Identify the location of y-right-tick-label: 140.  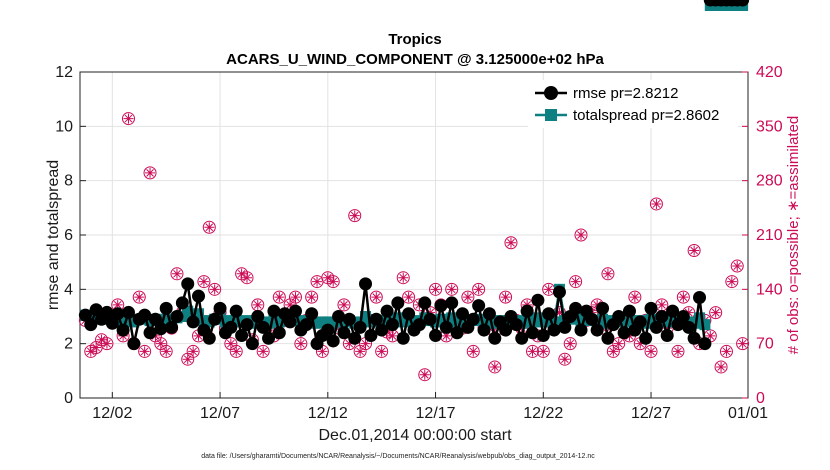
(769, 289).